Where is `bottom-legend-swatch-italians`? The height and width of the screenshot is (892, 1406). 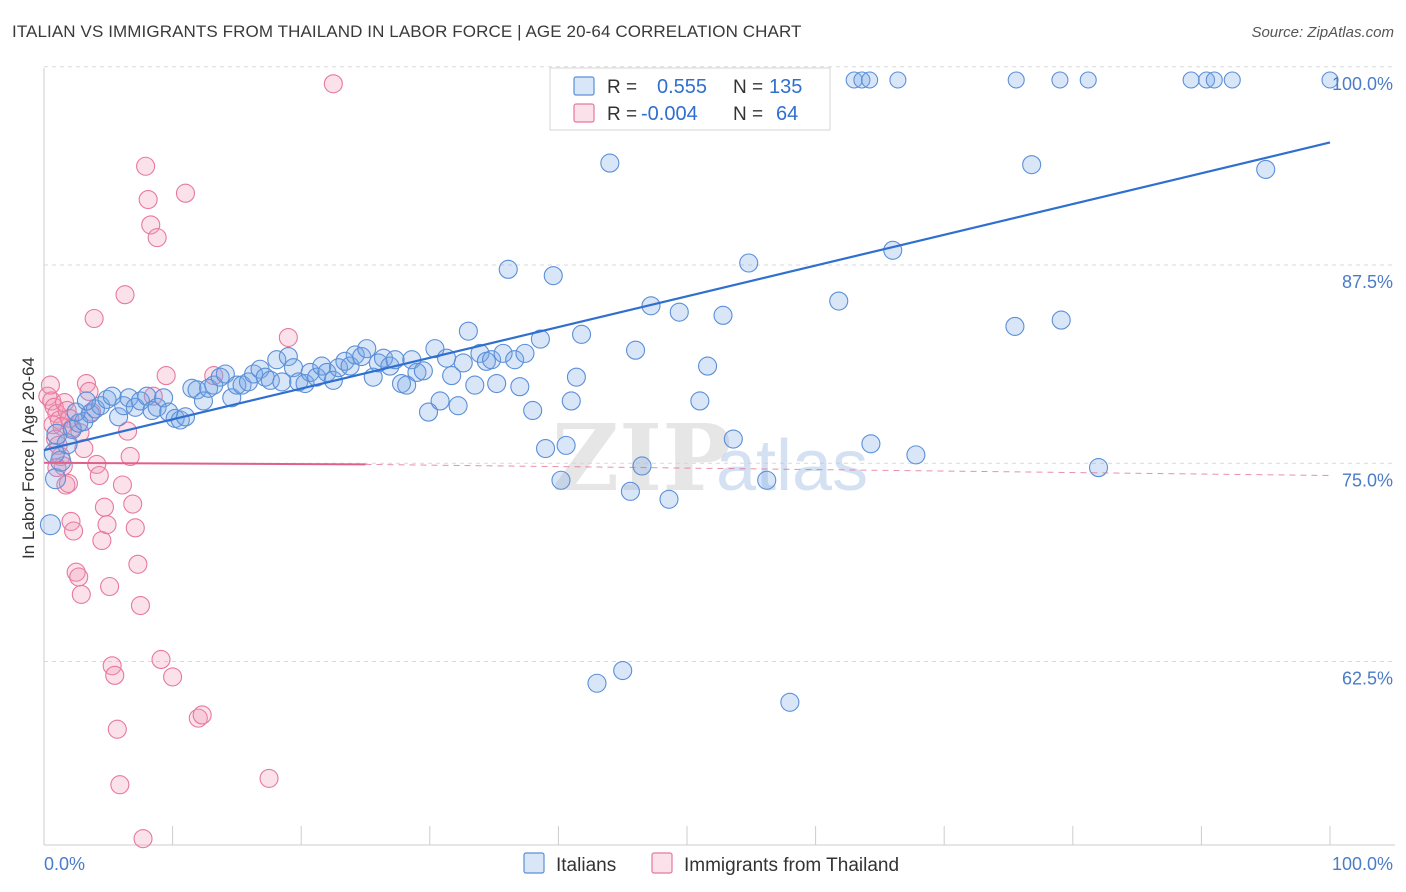
bottom-legend-swatch-italians is located at coordinates (534, 863).